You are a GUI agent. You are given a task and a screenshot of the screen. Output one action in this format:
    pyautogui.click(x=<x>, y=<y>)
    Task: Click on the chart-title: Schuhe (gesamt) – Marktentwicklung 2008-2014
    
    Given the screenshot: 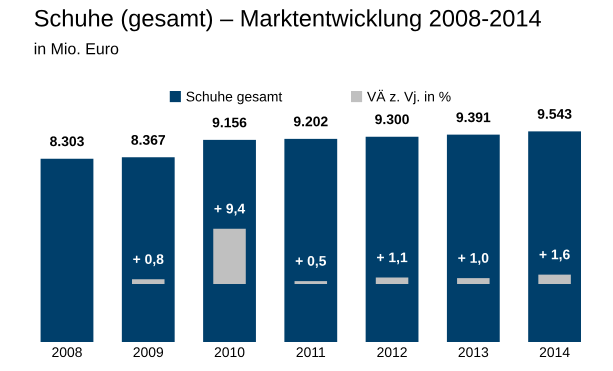 What is the action you would take?
    pyautogui.click(x=287, y=20)
    